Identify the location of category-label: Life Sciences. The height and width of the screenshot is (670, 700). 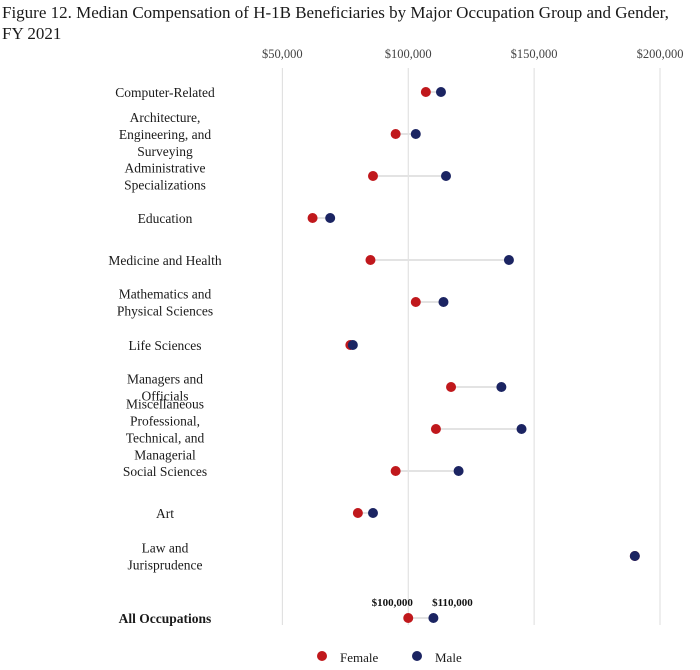
(164, 345).